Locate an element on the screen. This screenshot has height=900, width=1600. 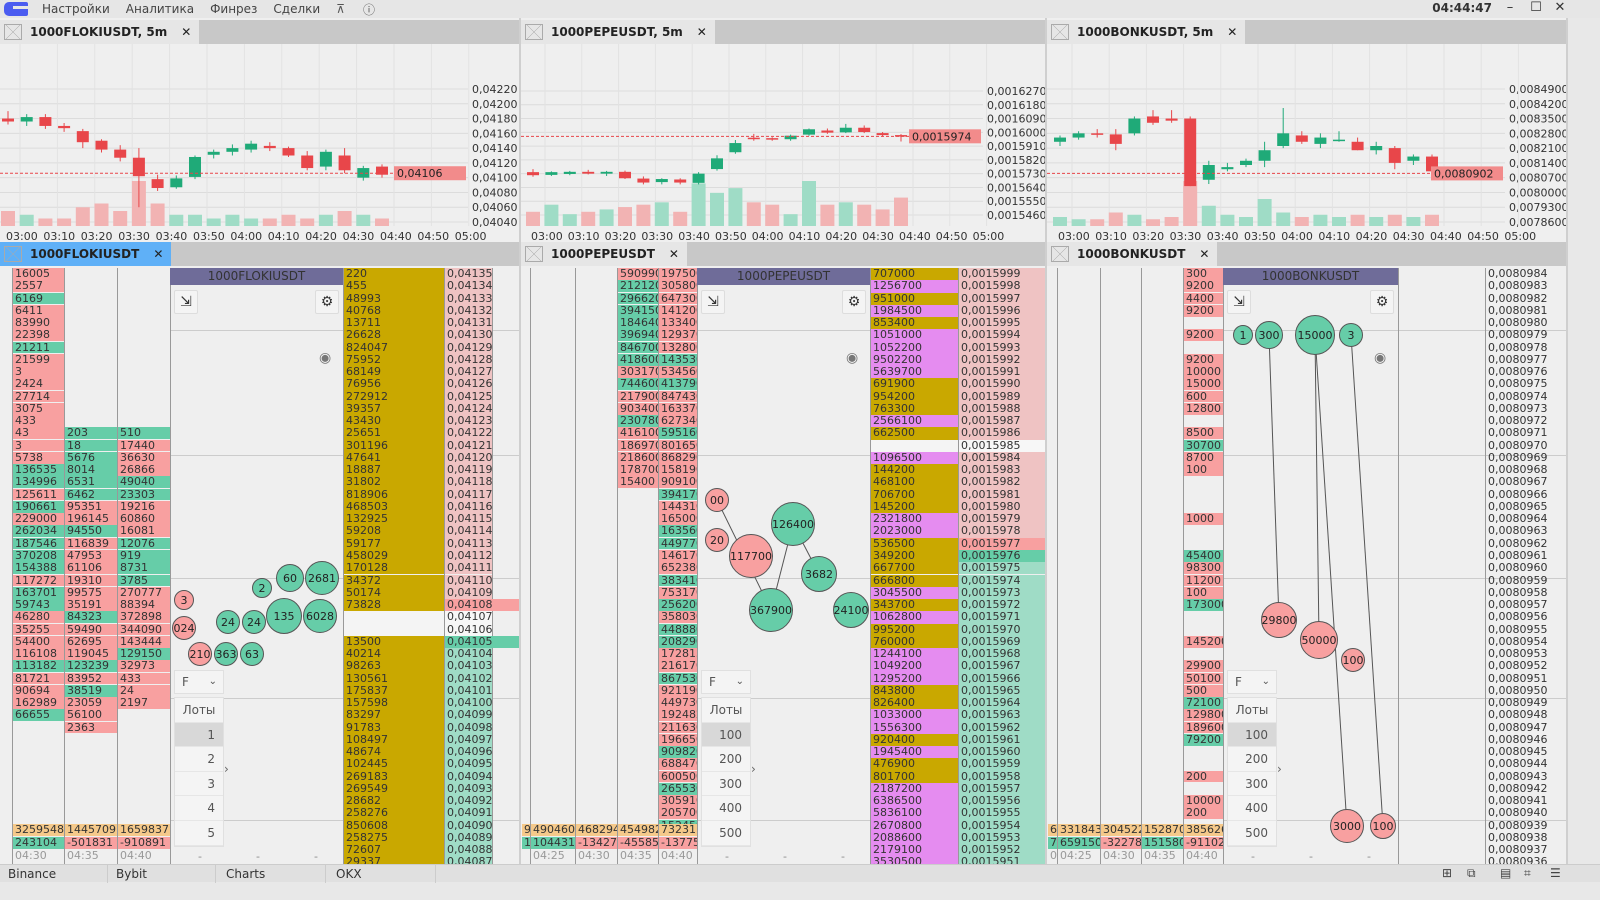
price-level: 0,04125 is located at coordinates (468, 396).